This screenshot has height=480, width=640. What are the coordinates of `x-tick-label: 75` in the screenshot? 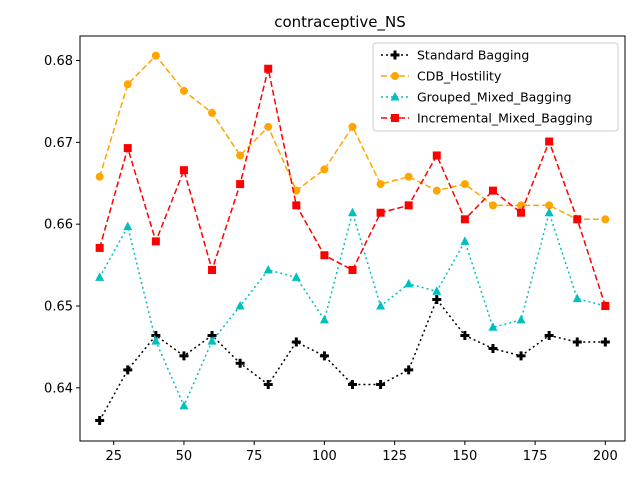 It's located at (254, 456).